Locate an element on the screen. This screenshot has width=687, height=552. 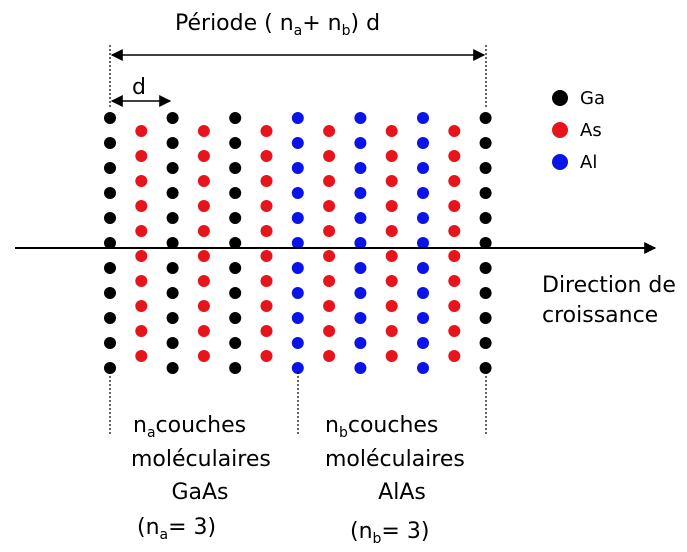
layer-a-label: nacouches moléculaires GaAs (na= 3) is located at coordinates (201, 478).